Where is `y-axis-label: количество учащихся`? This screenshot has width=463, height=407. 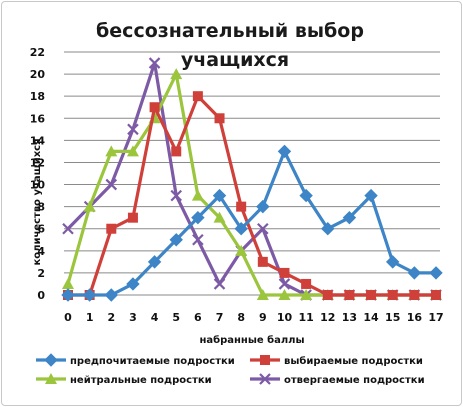 y-axis-label: количество учащихся is located at coordinates (37, 201).